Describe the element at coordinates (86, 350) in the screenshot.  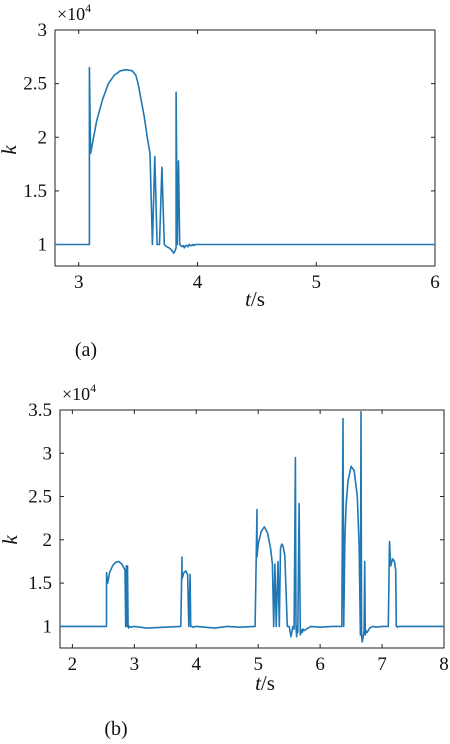
I see `panel-label-a: (a)` at that location.